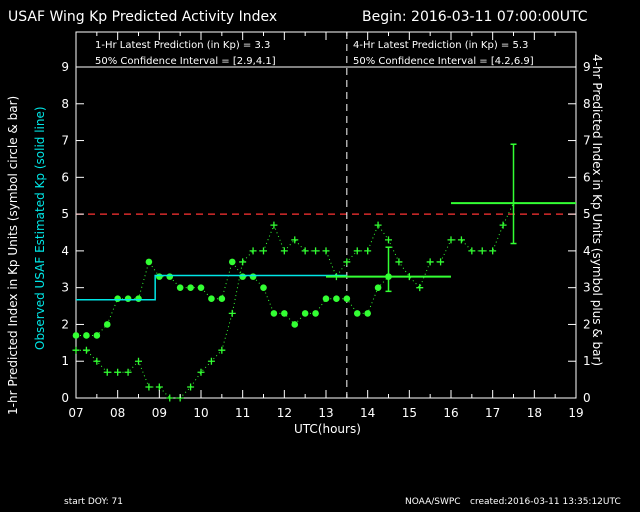 The image size is (640, 512). What do you see at coordinates (433, 502) in the screenshot?
I see `source-label: NOAA/SWPC` at bounding box center [433, 502].